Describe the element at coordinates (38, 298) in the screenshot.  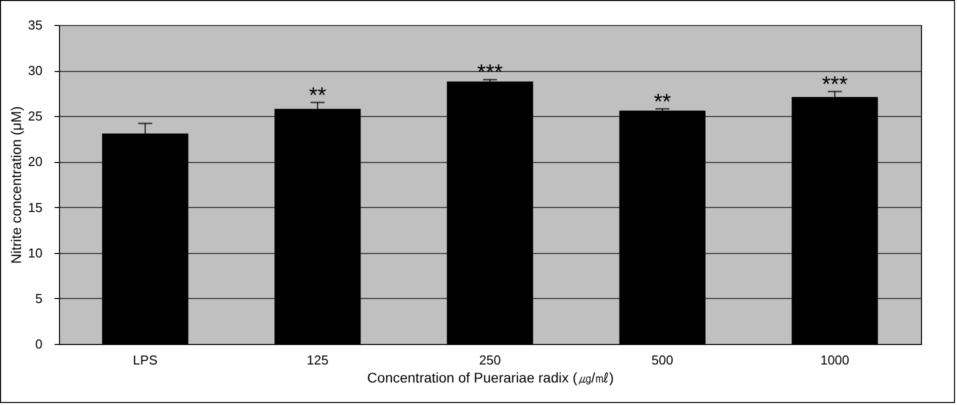
I see `y-tick-label: 5` at that location.